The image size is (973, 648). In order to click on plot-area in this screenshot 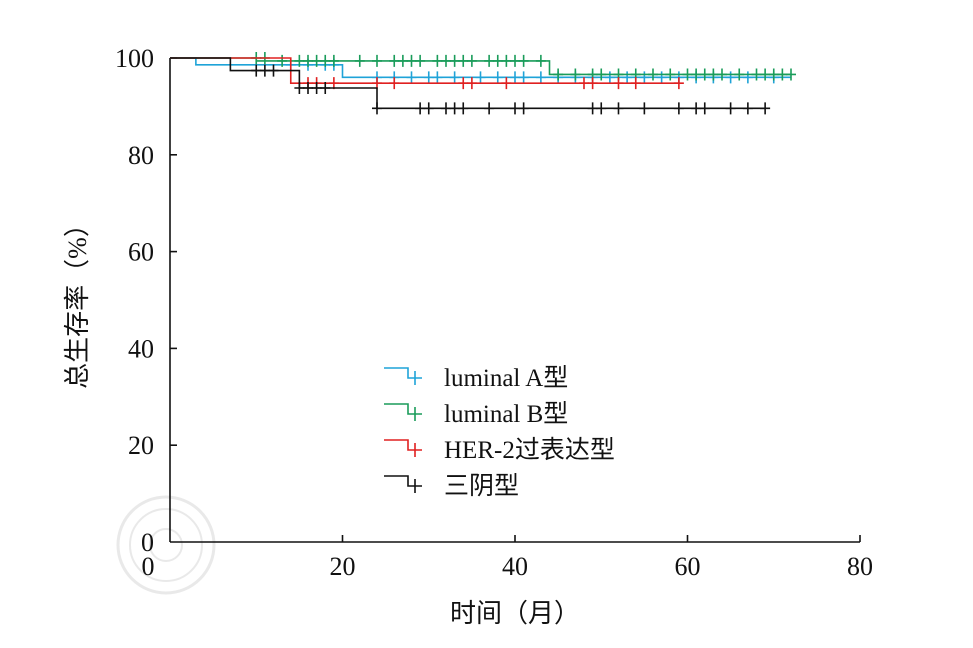, I will do `click(483, 83)`.